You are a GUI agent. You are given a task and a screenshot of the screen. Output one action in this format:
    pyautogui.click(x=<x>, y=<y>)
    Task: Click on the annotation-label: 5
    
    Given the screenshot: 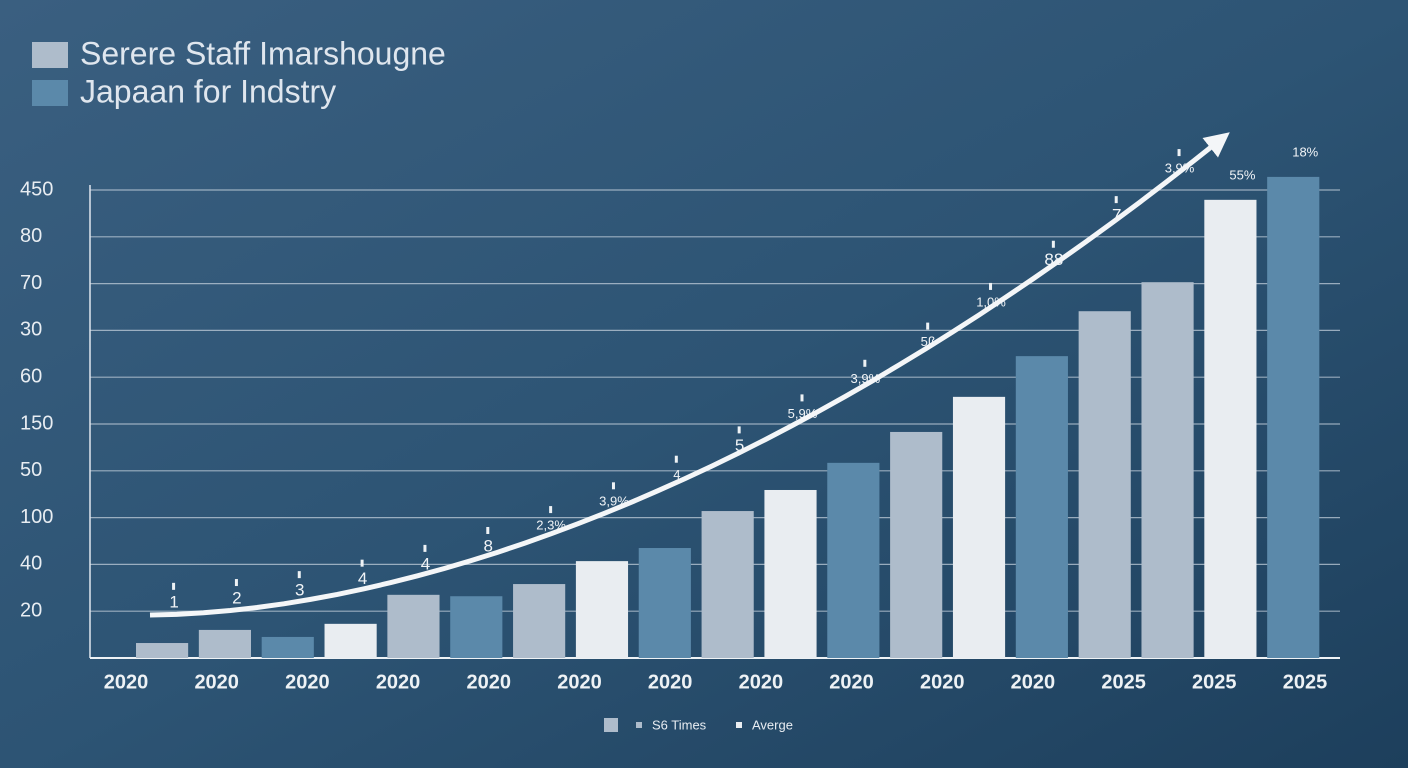 What is the action you would take?
    pyautogui.click(x=739, y=445)
    